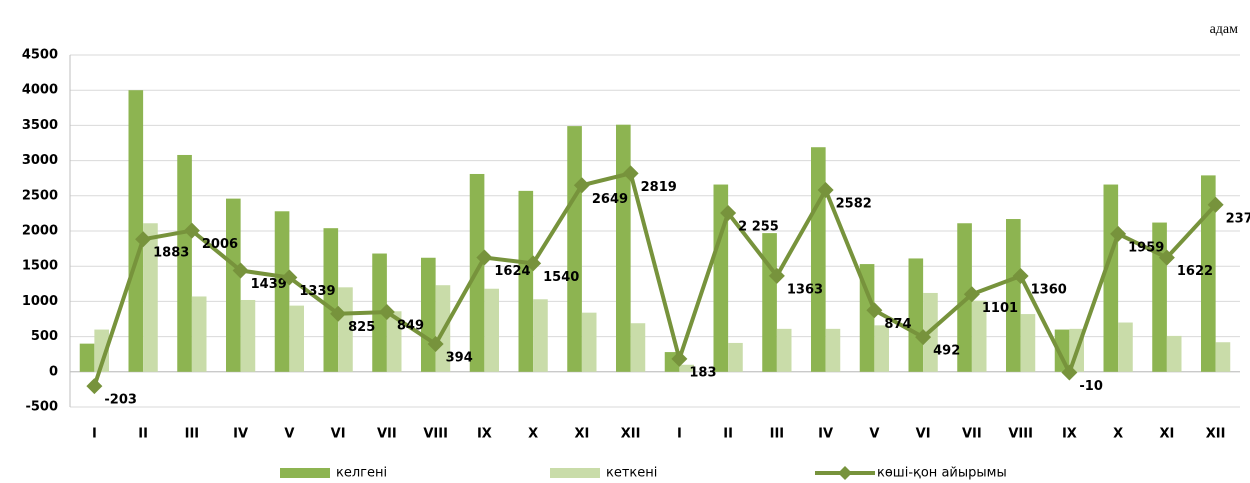 The image size is (1250, 483). I want to click on data-label: 2006, so click(220, 244).